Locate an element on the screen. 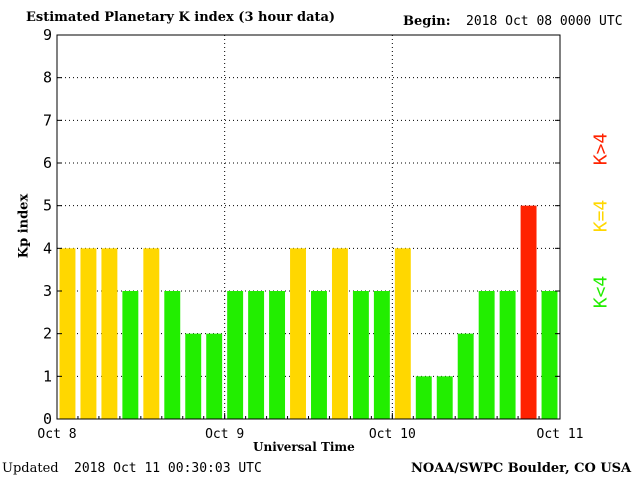  begin-value: 2018 Oct 08 0000 UTC is located at coordinates (544, 21).